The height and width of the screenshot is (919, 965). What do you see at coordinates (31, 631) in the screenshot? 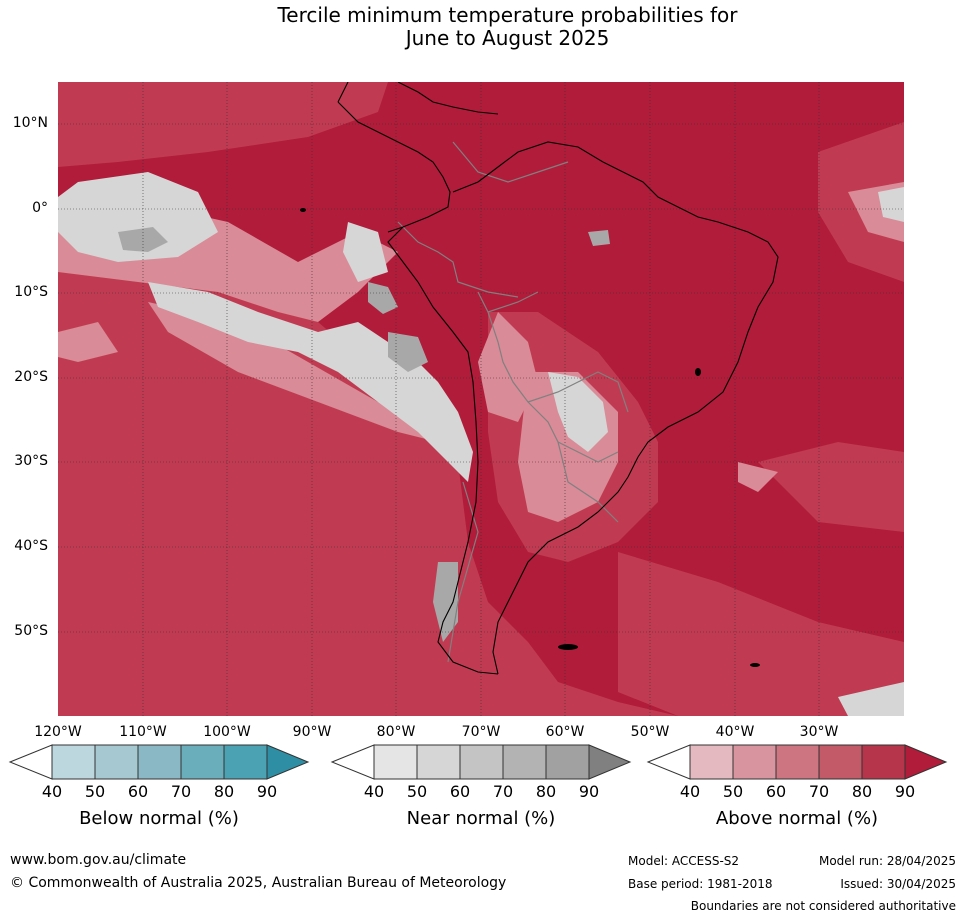
I see `lat-label-50s: 50°S` at bounding box center [31, 631].